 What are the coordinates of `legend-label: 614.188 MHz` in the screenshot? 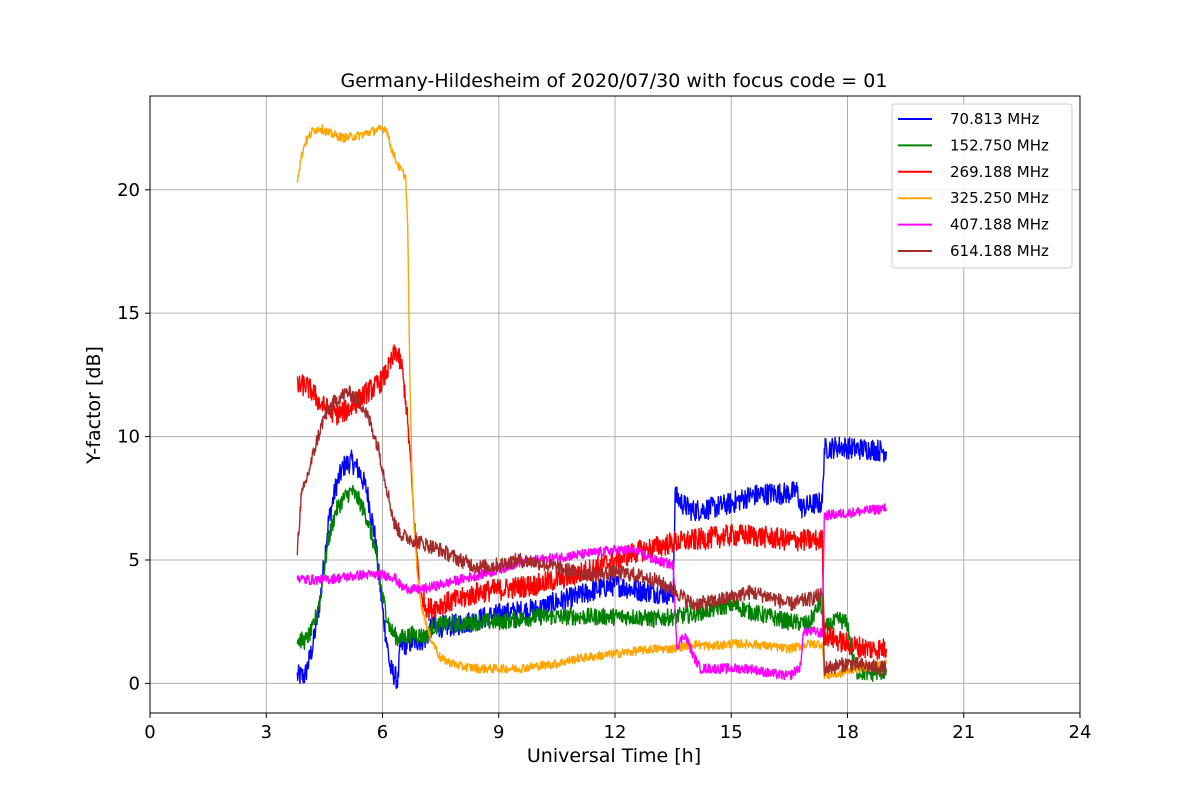 It's located at (999, 251).